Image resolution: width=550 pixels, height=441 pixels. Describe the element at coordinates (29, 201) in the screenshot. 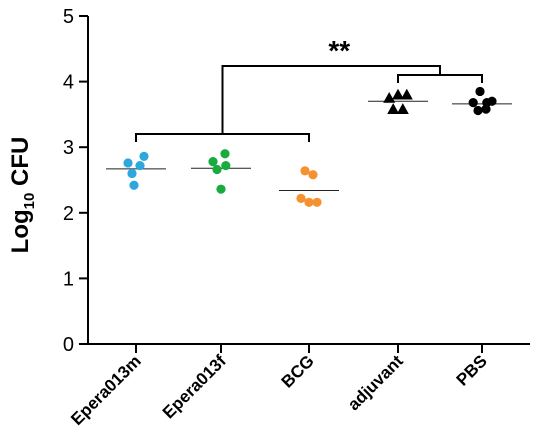

I see `y-axis-label-subscript: 10` at that location.